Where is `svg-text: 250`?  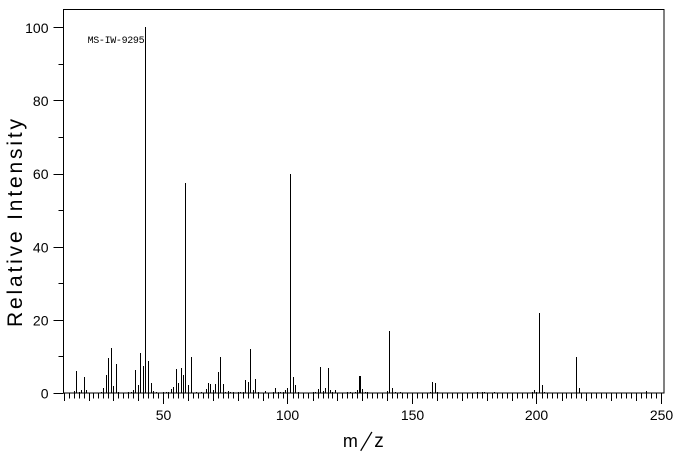
svg-text: 250 is located at coordinates (662, 415).